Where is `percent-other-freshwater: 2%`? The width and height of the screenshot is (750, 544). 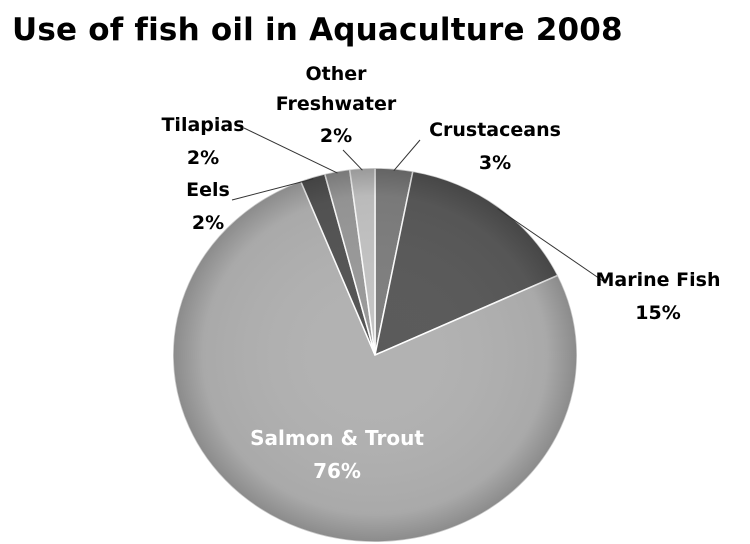
percent-other-freshwater: 2% is located at coordinates (336, 136).